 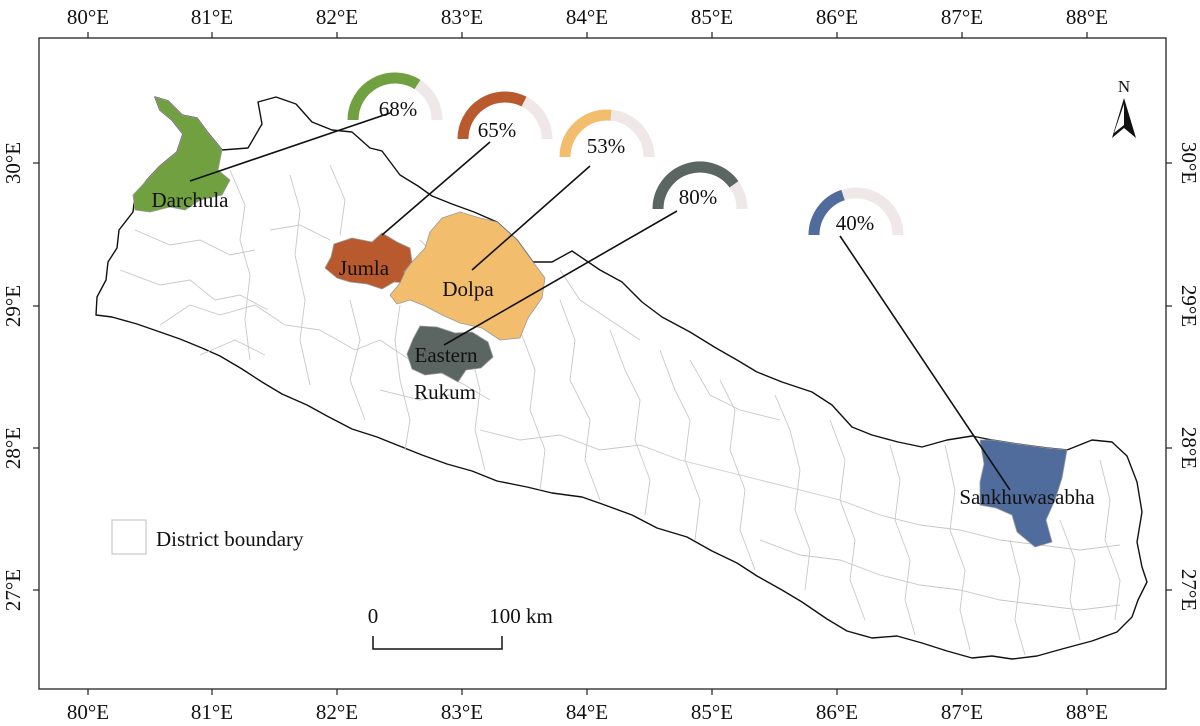 I want to click on longitude-label-top: 86°E, so click(x=837, y=17).